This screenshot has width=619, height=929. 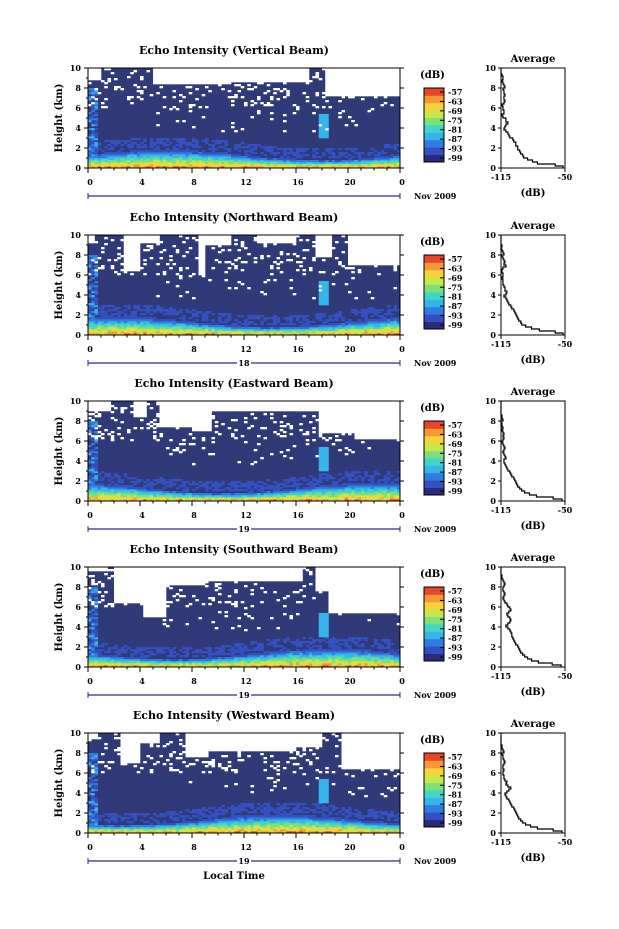 I want to click on average-y-tick-label: 6, so click(x=493, y=607).